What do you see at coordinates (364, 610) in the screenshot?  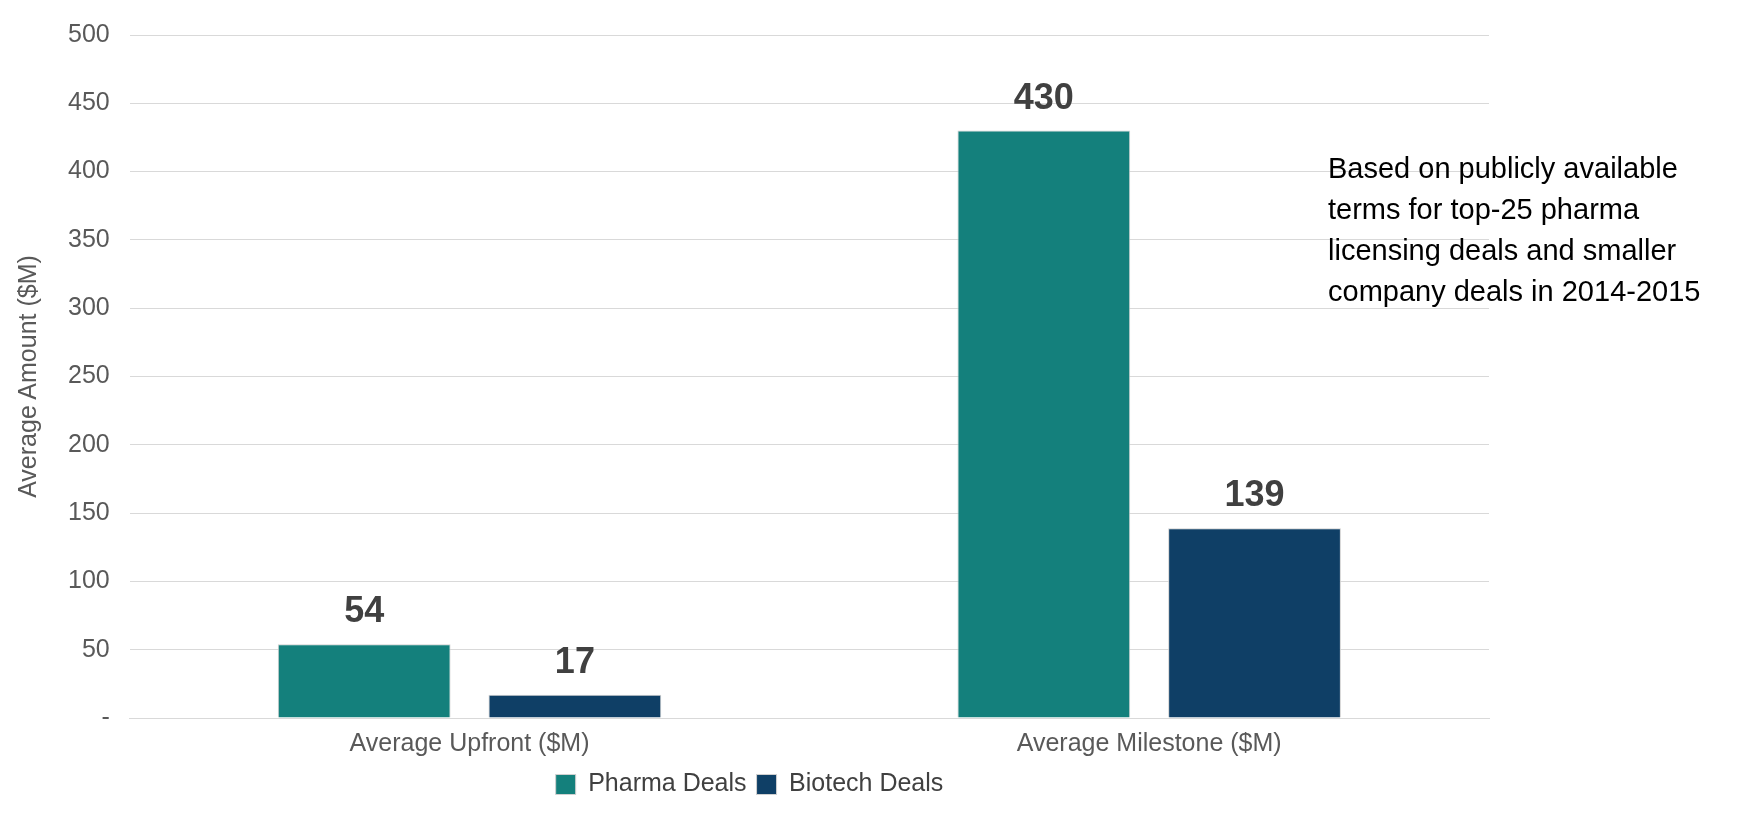 I see `data-label: 54` at bounding box center [364, 610].